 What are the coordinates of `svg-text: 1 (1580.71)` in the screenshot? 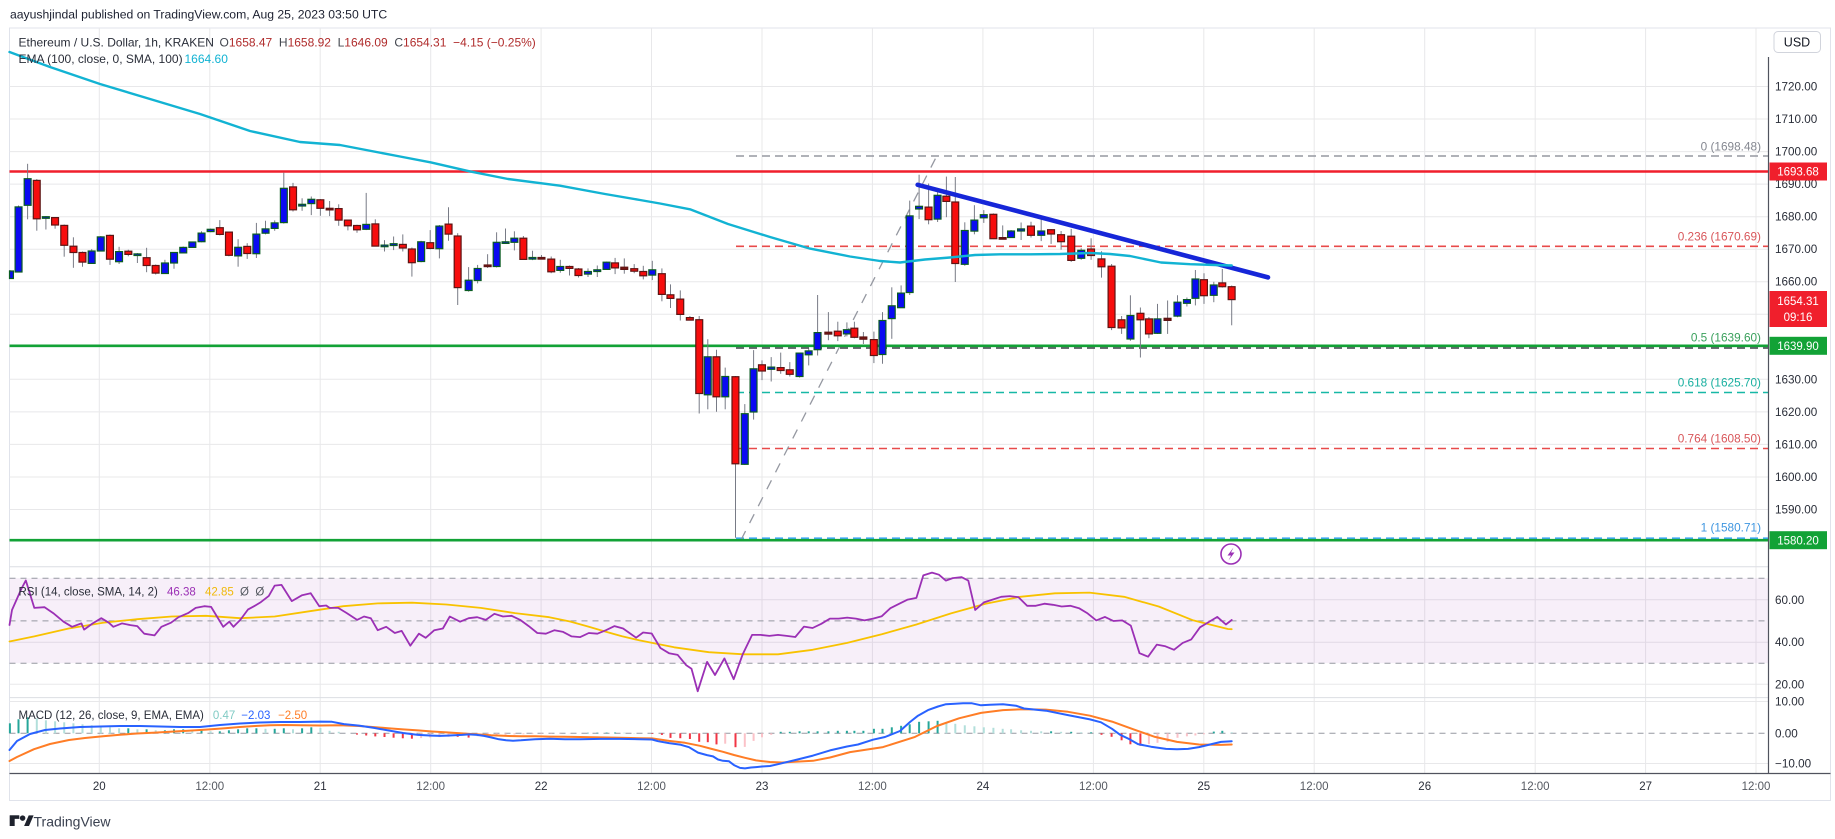 It's located at (1731, 528).